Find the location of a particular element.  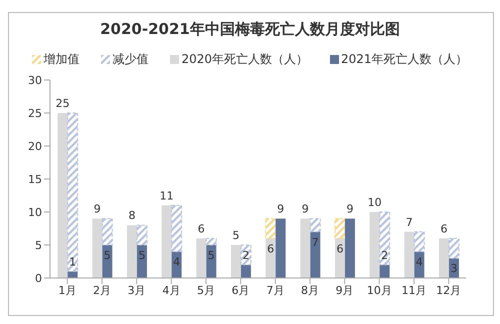

x-tick-label: 4月 is located at coordinates (171, 290).